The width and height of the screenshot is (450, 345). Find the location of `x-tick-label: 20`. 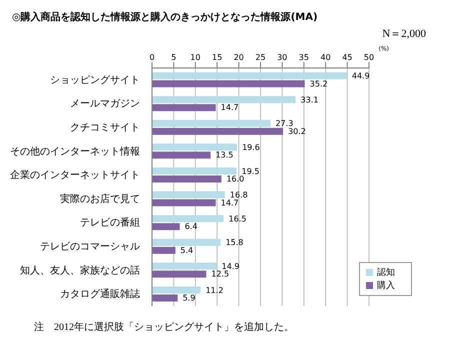

x-tick-label: 20 is located at coordinates (239, 57).